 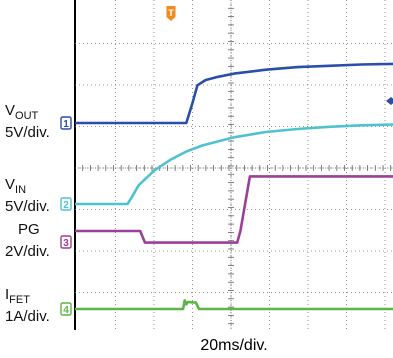 I want to click on timebase-label: 20ms/div., so click(x=233, y=345).